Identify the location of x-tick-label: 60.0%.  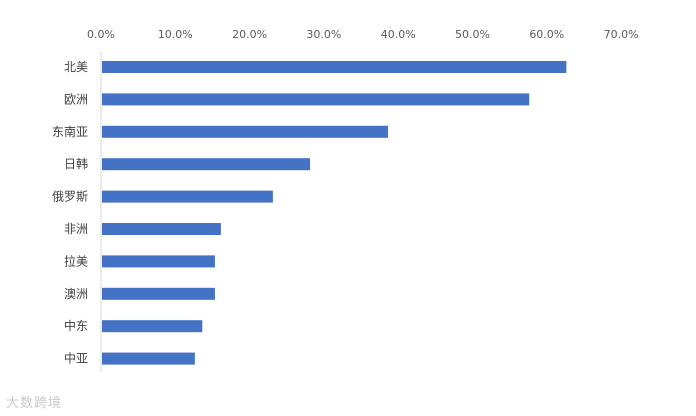
(546, 34).